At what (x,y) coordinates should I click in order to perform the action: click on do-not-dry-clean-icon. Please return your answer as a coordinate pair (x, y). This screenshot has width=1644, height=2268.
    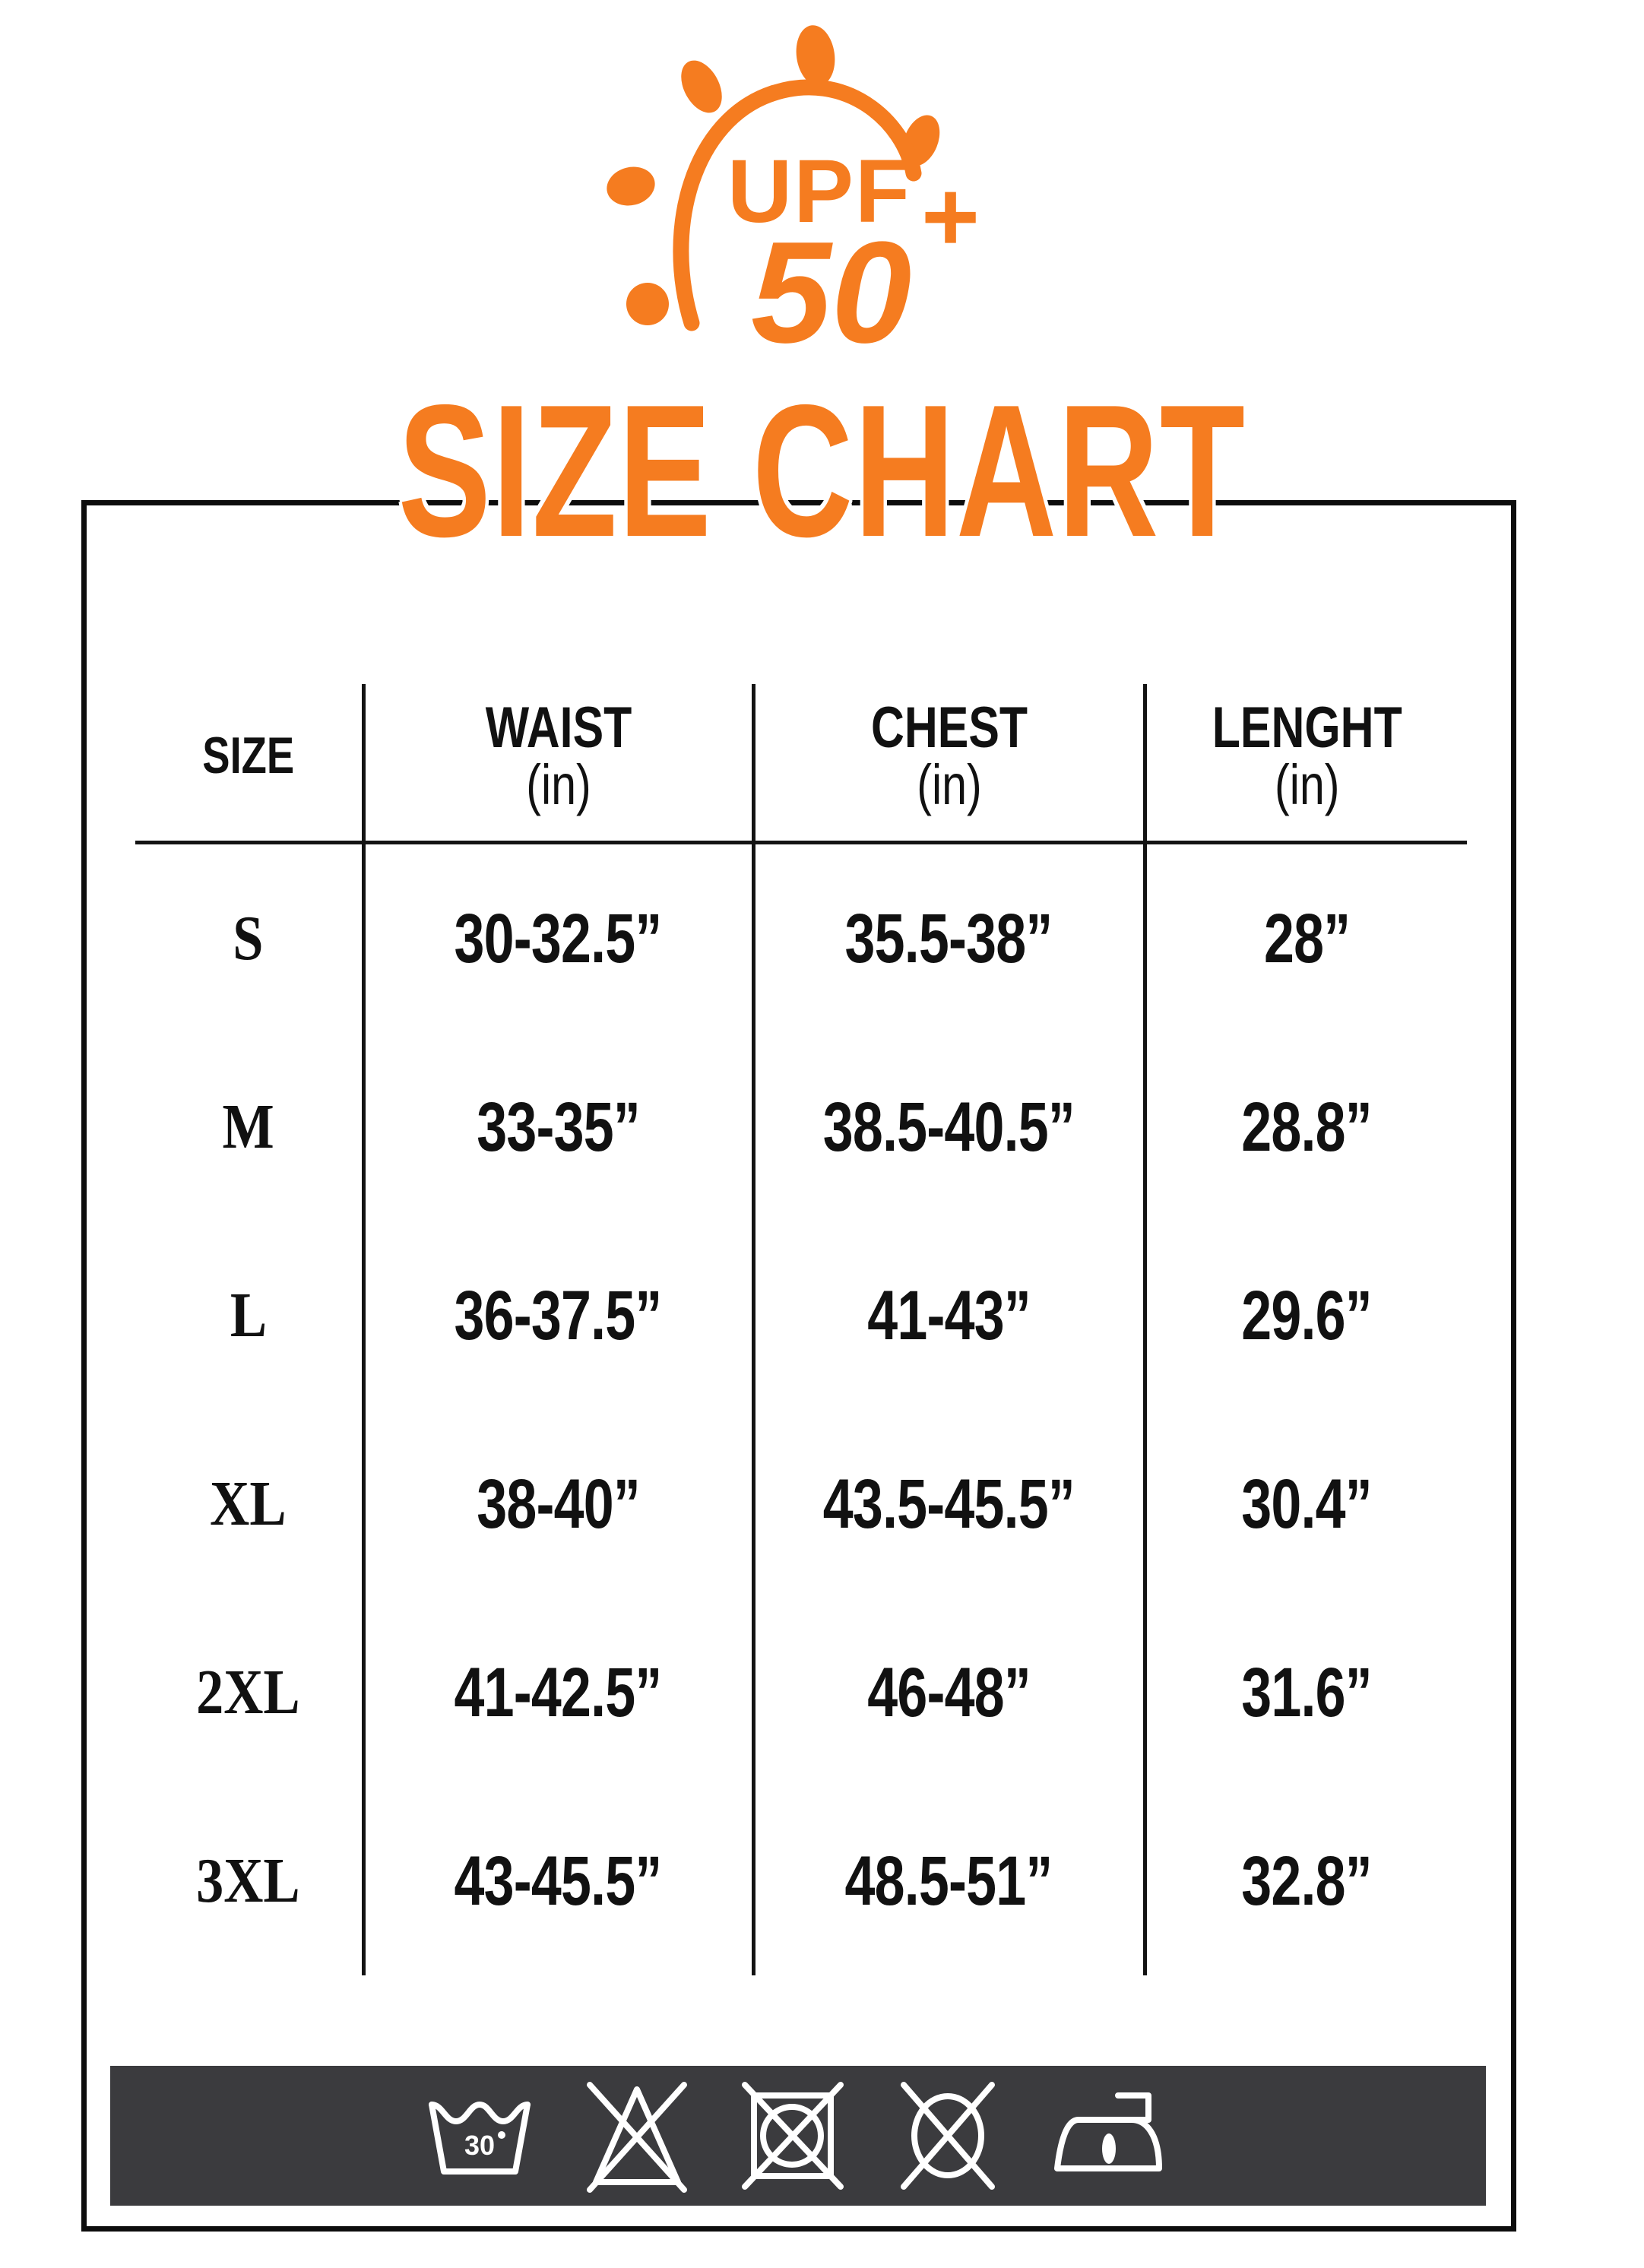
    Looking at the image, I should click on (948, 2136).